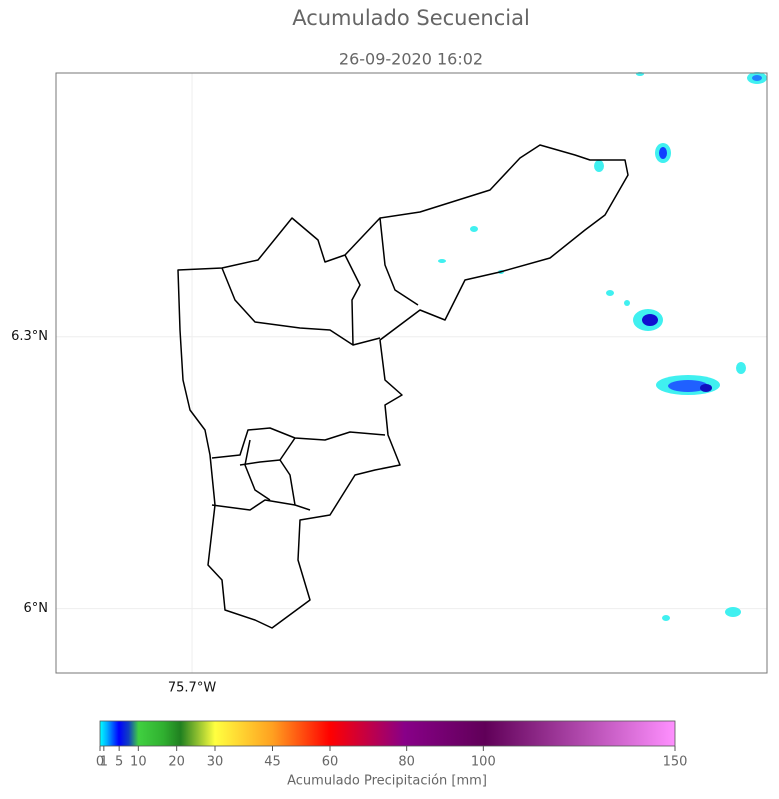 The width and height of the screenshot is (779, 799). I want to click on colorbar-tick-label: 45, so click(272, 762).